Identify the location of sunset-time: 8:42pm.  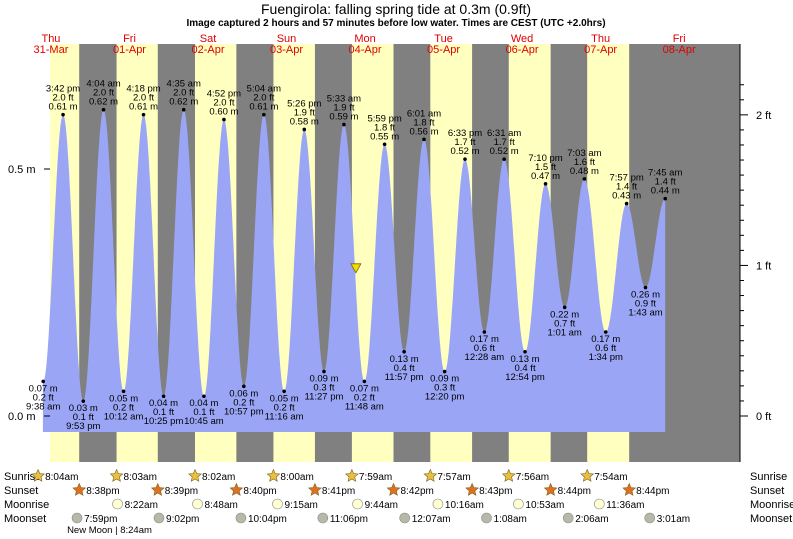
(417, 491).